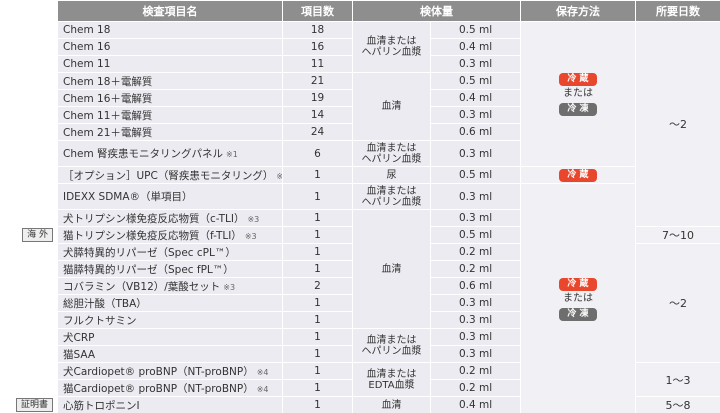 Image resolution: width=720 pixels, height=413 pixels. I want to click on header-specimen: 検体量, so click(436, 11).